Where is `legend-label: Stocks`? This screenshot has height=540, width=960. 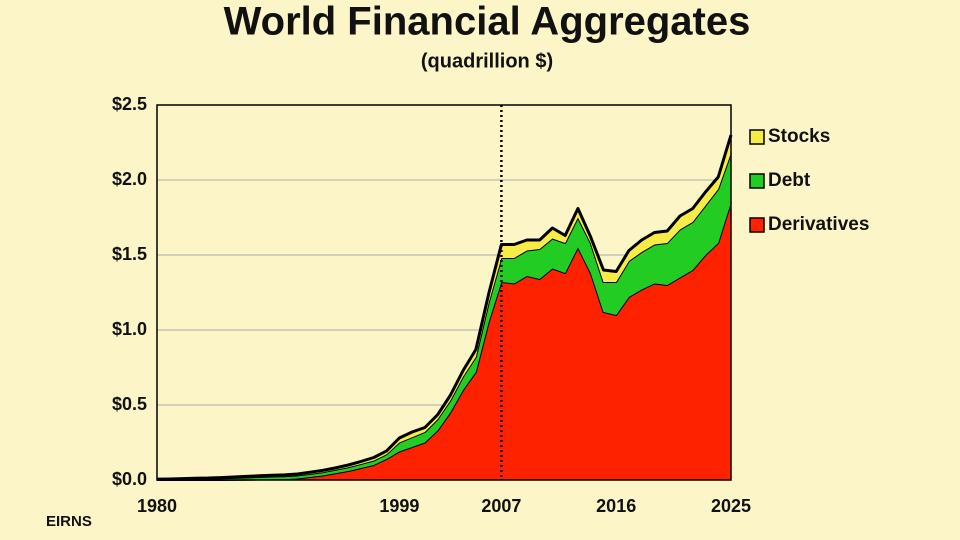 legend-label: Stocks is located at coordinates (799, 136).